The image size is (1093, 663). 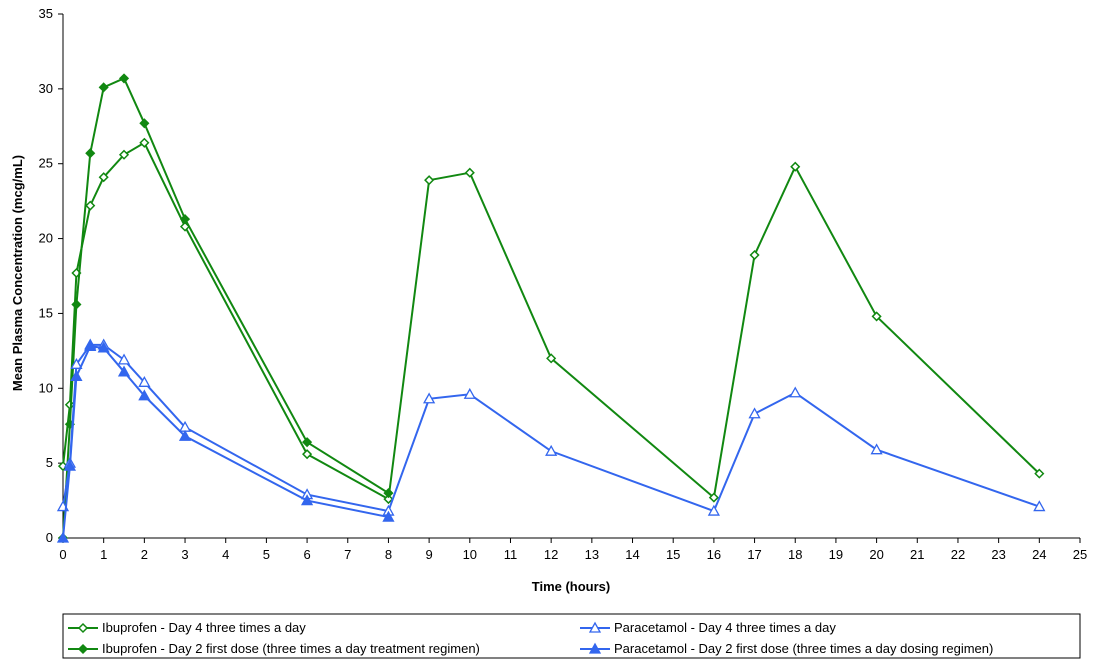 What do you see at coordinates (46, 88) in the screenshot?
I see `y-tick-label: 30` at bounding box center [46, 88].